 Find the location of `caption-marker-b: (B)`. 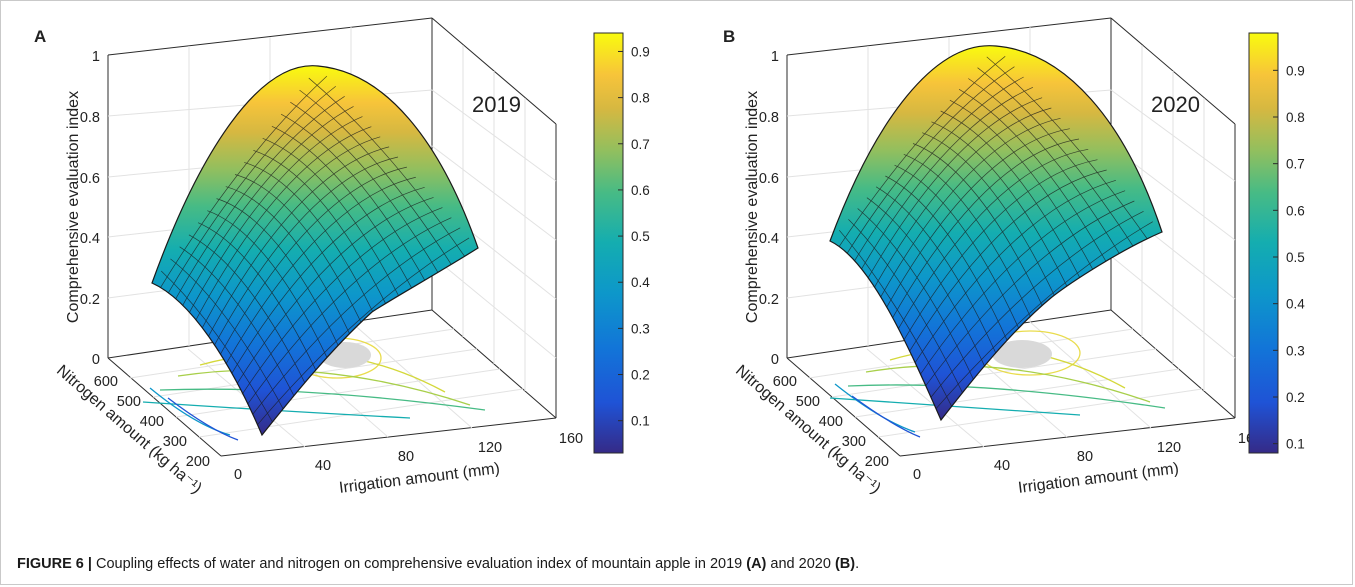

caption-marker-b: (B) is located at coordinates (845, 564).